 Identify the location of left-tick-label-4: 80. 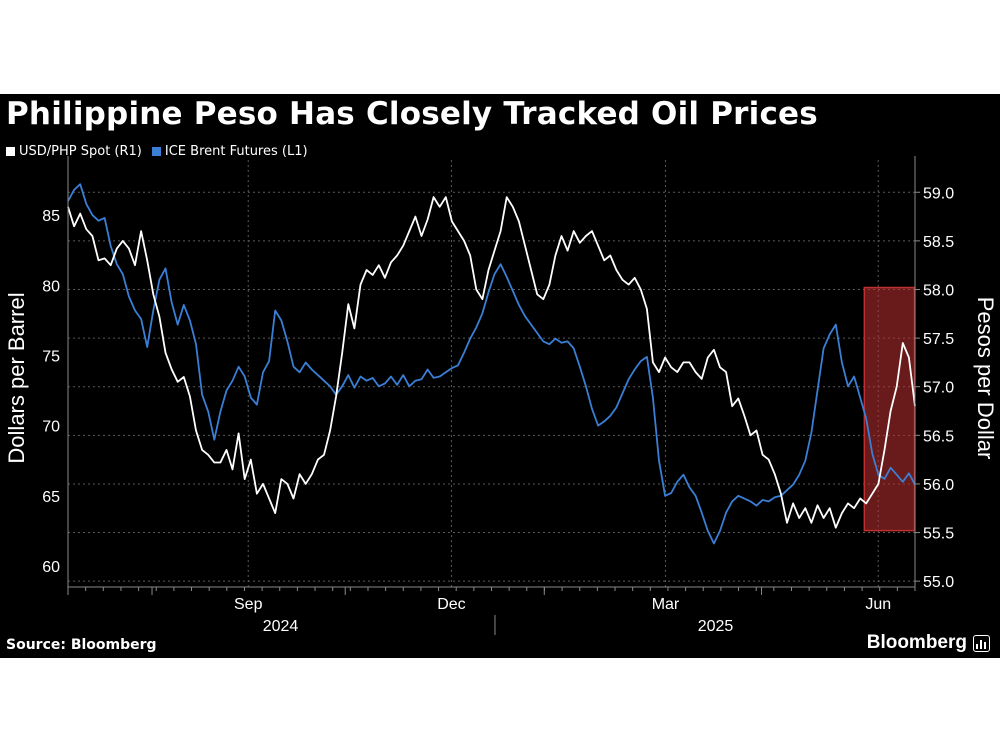
(51, 286).